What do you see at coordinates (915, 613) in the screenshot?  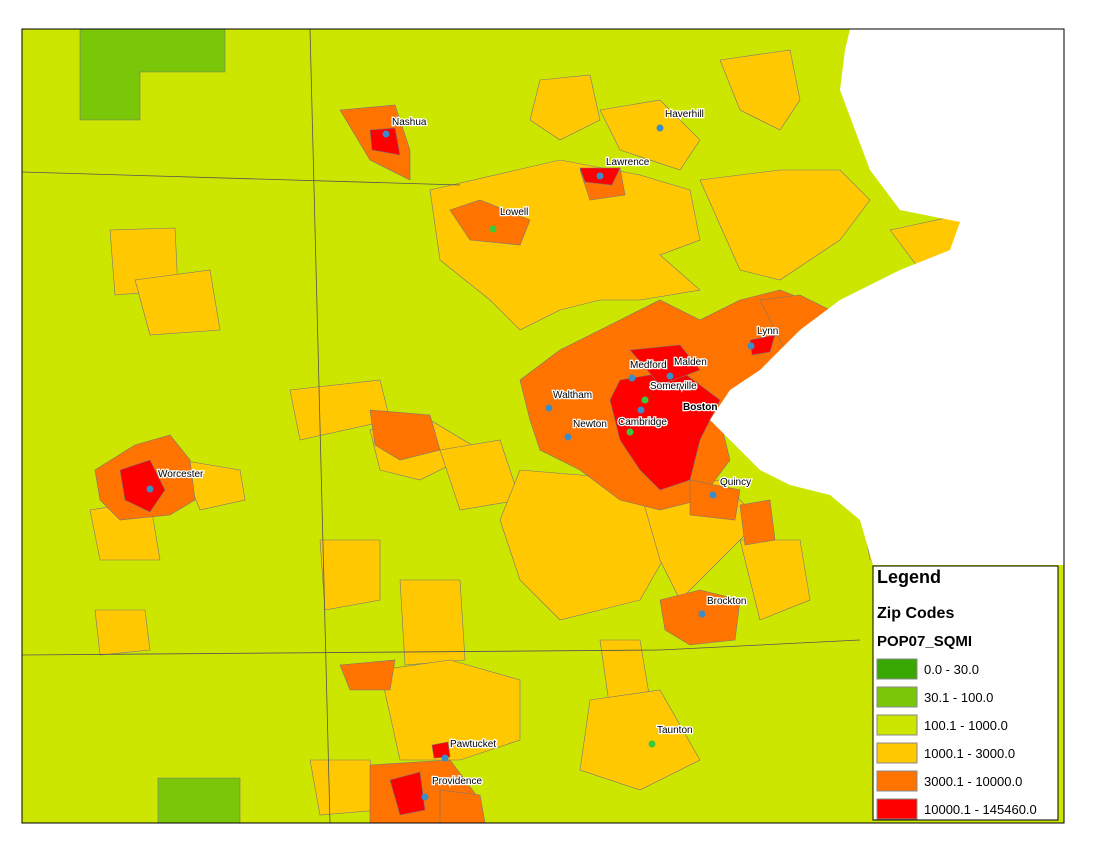 I see `legend-layer: Zip Codes` at bounding box center [915, 613].